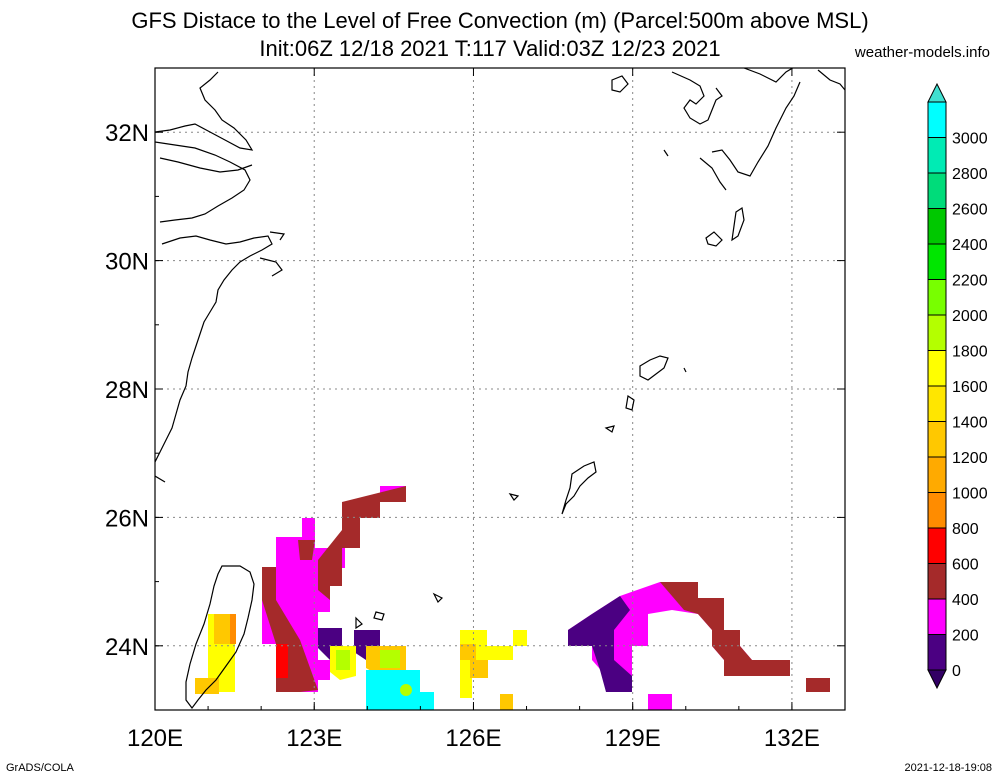 The width and height of the screenshot is (1000, 779). Describe the element at coordinates (127, 518) in the screenshot. I see `y-tick-label: 26N` at that location.